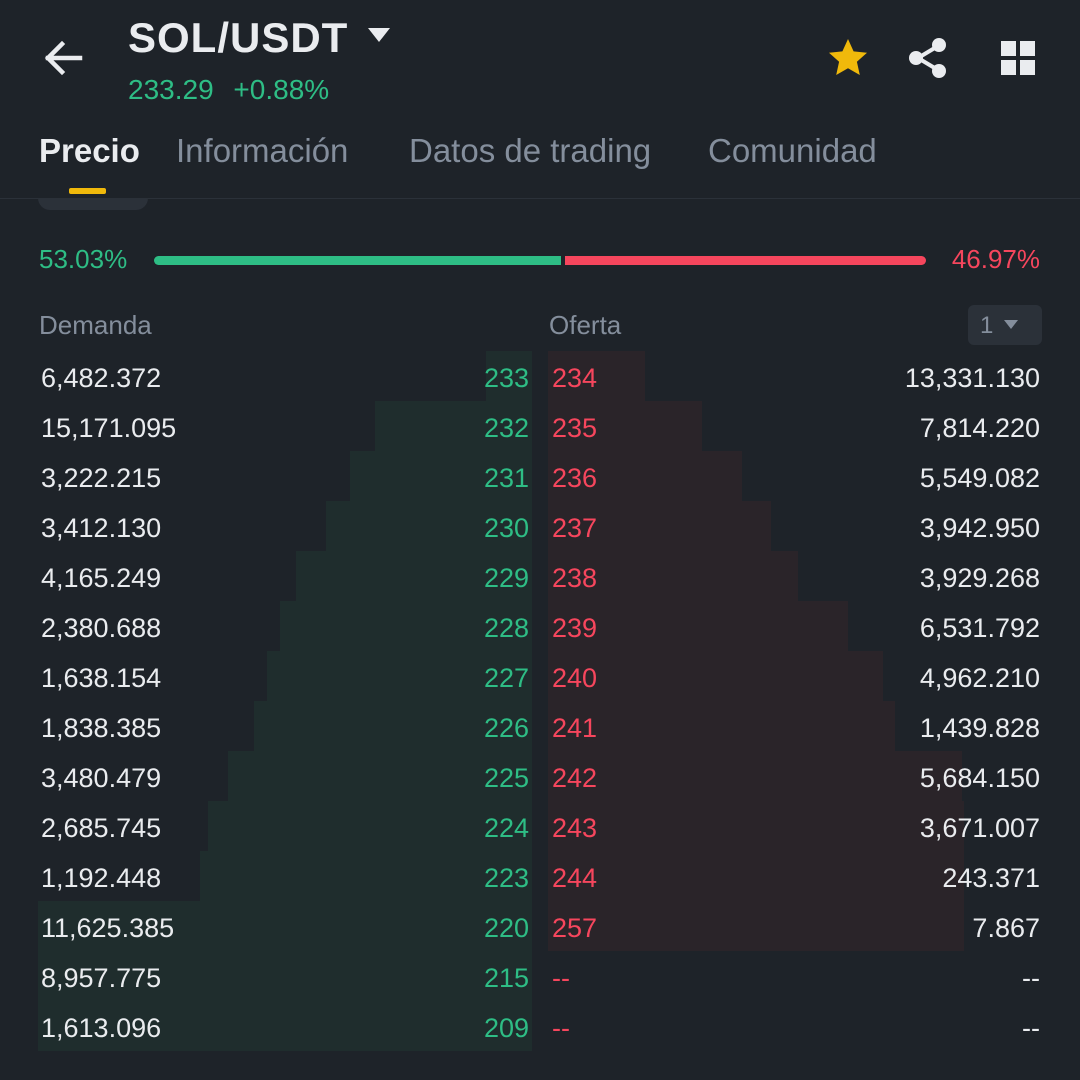 The image size is (1080, 1080). Describe the element at coordinates (95, 325) in the screenshot. I see `bid-column-header: Demanda` at that location.